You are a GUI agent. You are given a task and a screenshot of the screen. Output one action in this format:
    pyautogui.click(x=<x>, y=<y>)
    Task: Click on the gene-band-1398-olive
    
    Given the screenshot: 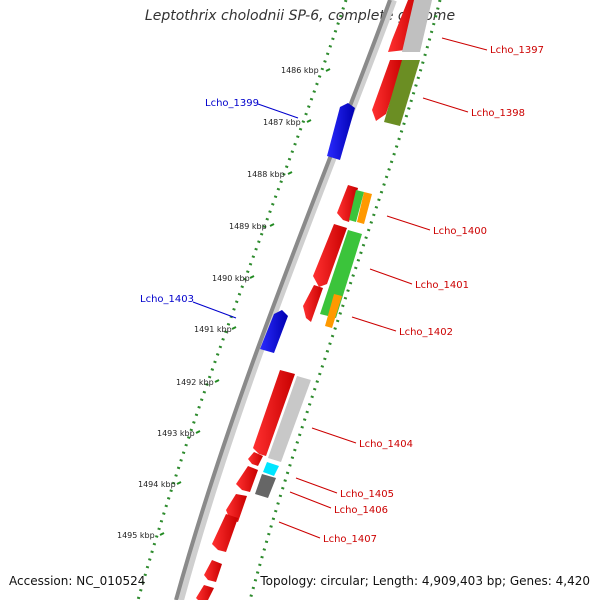 What is the action you would take?
    pyautogui.click(x=402, y=93)
    